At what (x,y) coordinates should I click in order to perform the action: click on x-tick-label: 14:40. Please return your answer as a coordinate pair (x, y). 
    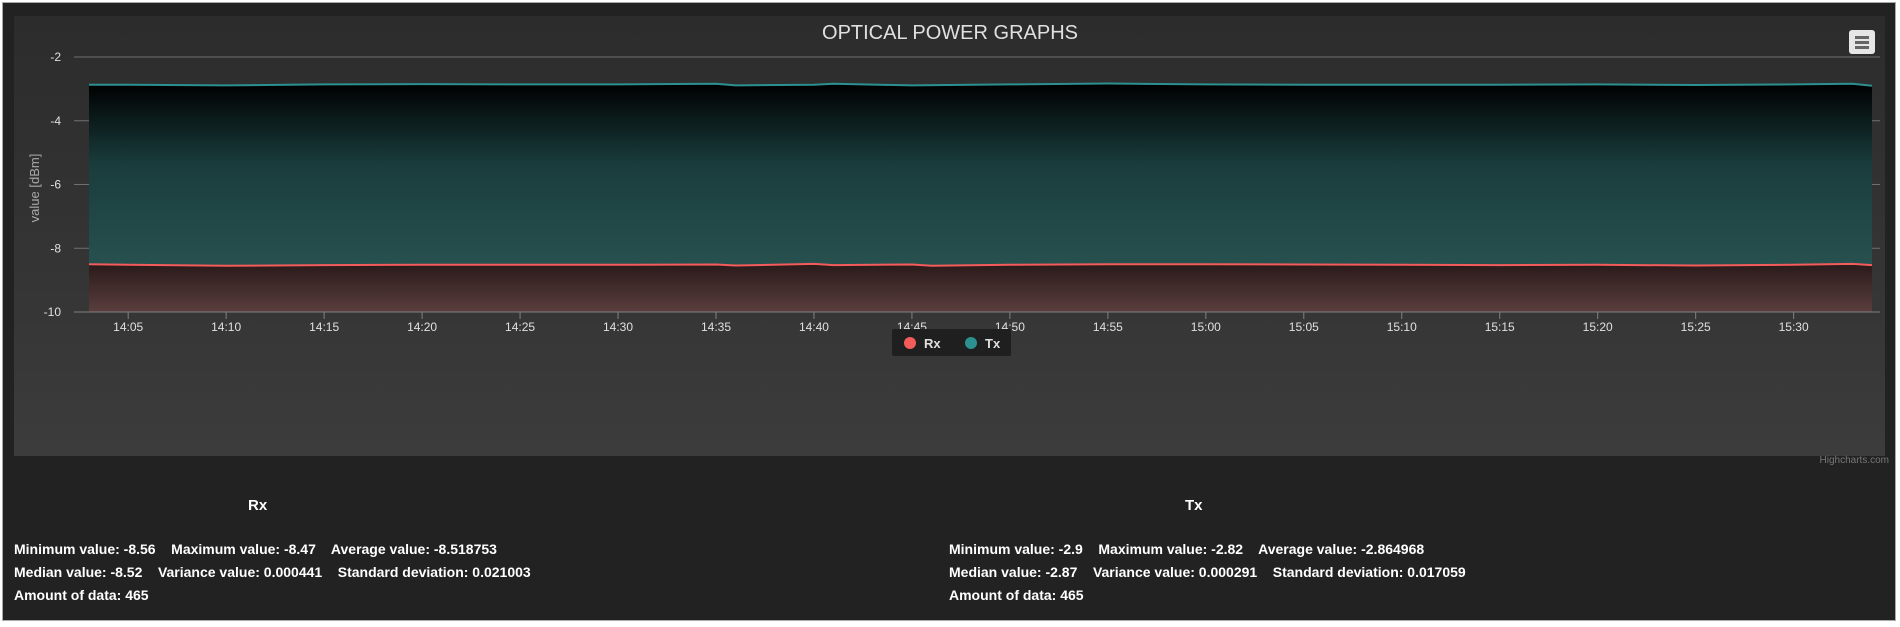
    Looking at the image, I should click on (814, 327).